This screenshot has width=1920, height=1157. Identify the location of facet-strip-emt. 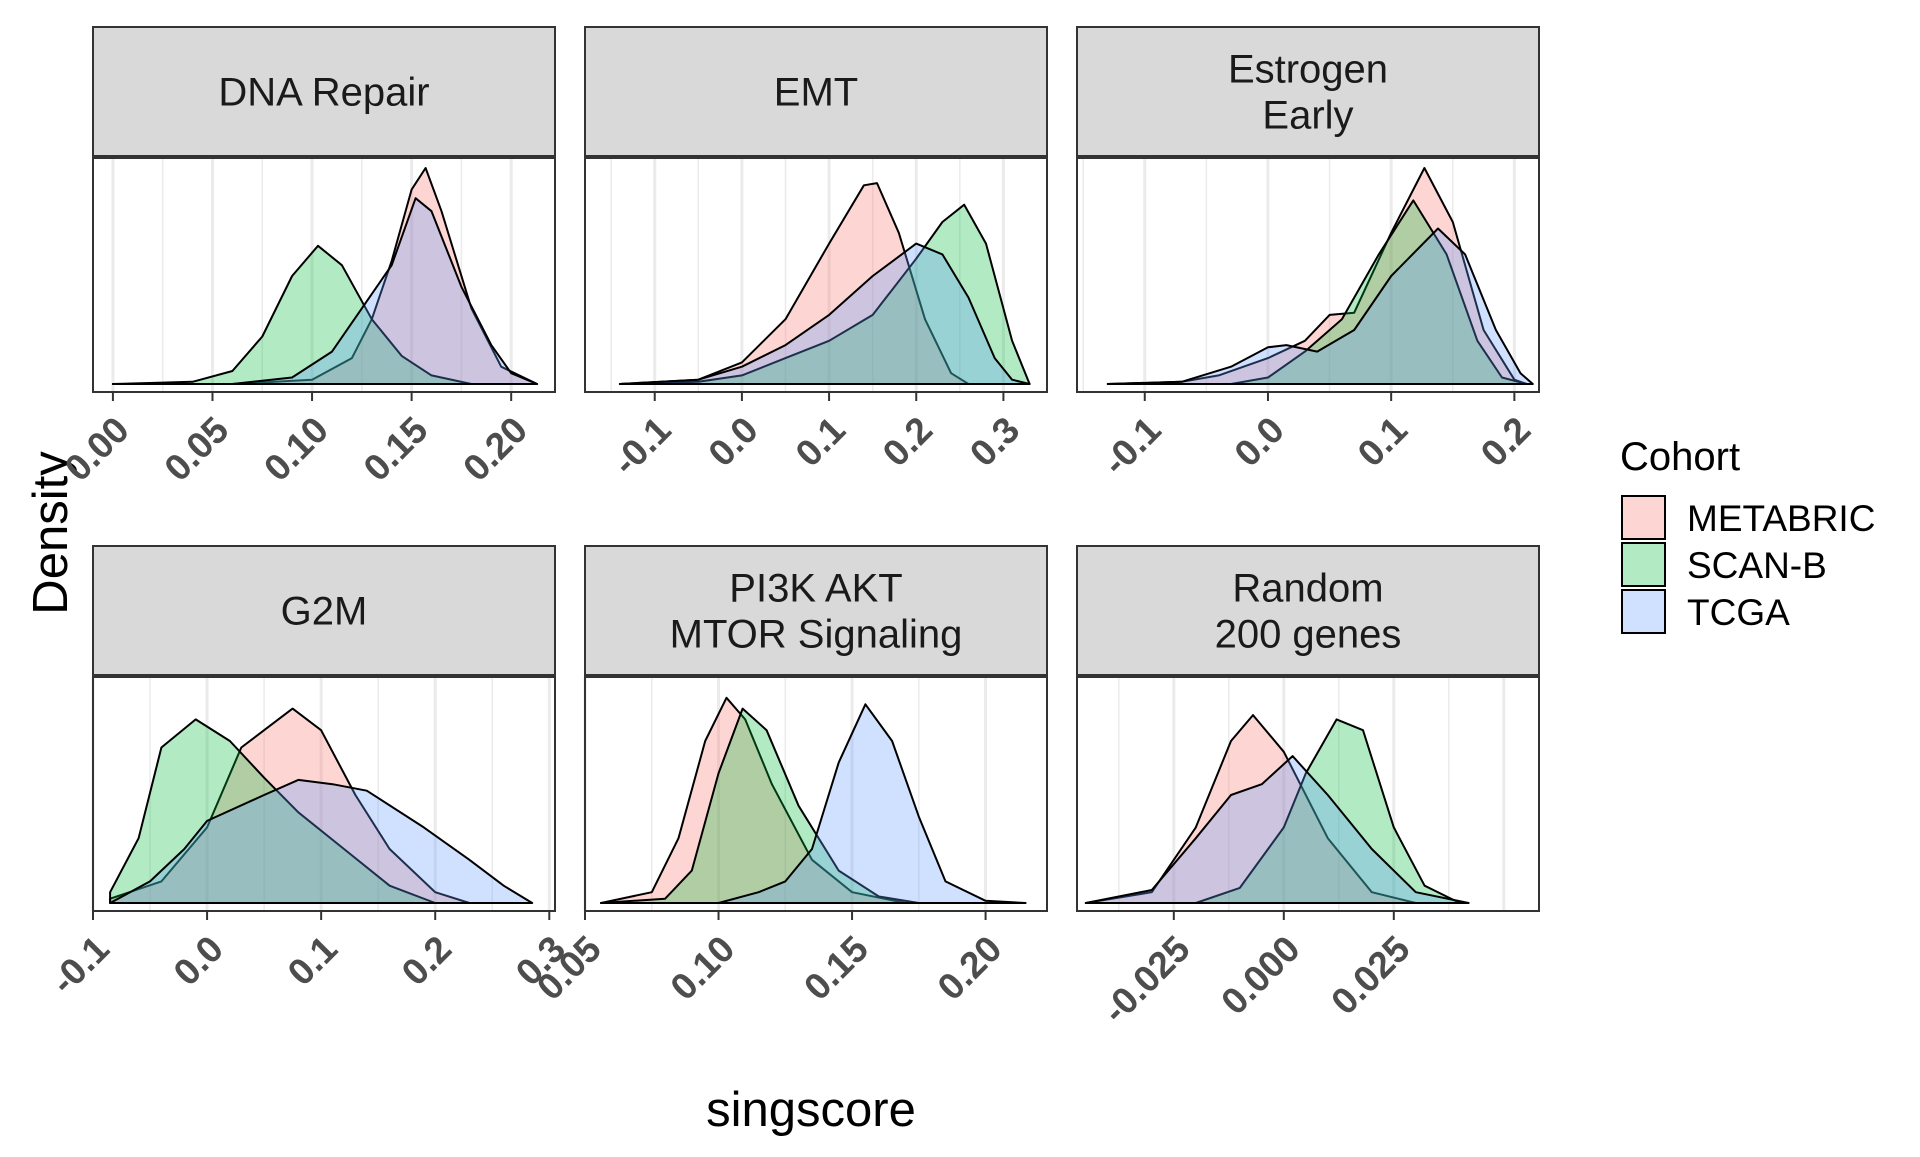
(816, 91).